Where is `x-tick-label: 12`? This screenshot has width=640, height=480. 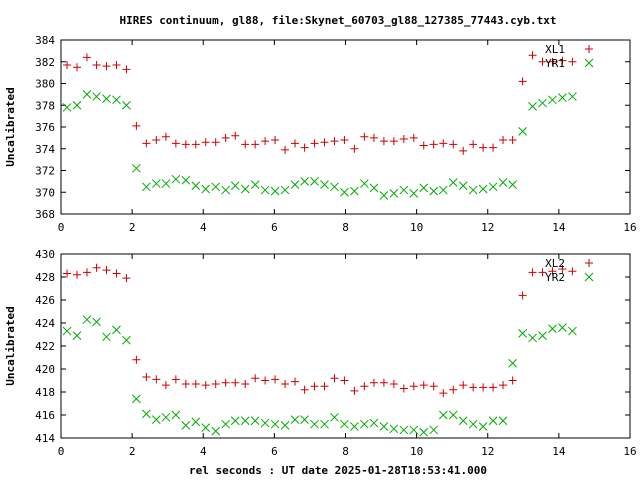
x-tick-label: 12 is located at coordinates (487, 227).